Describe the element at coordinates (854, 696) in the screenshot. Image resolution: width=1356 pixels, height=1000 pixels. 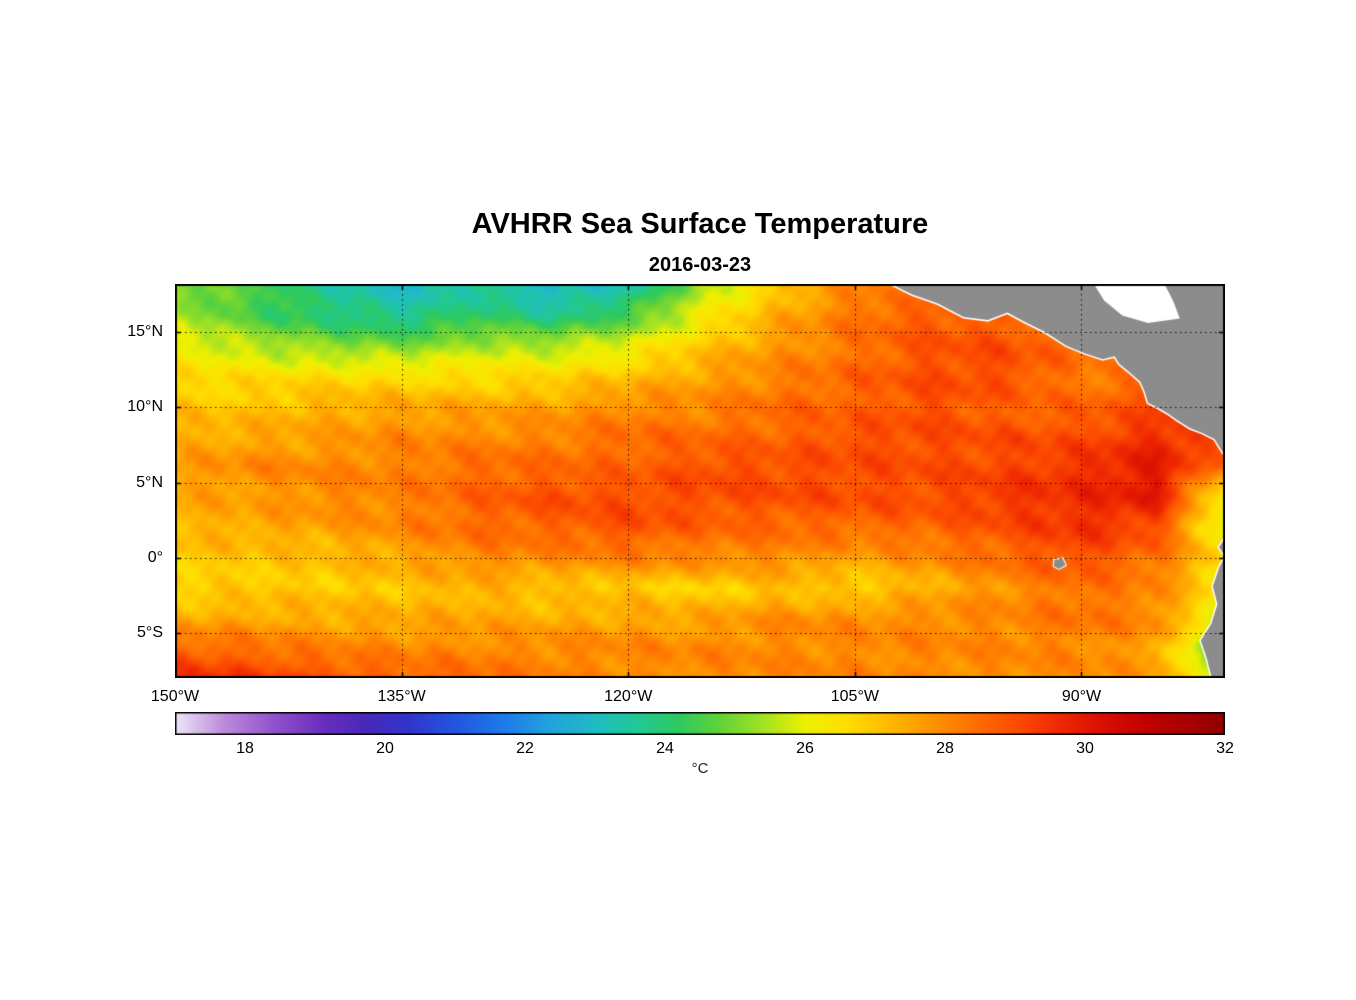
I see `x-axis-tick-label: 105°W` at that location.